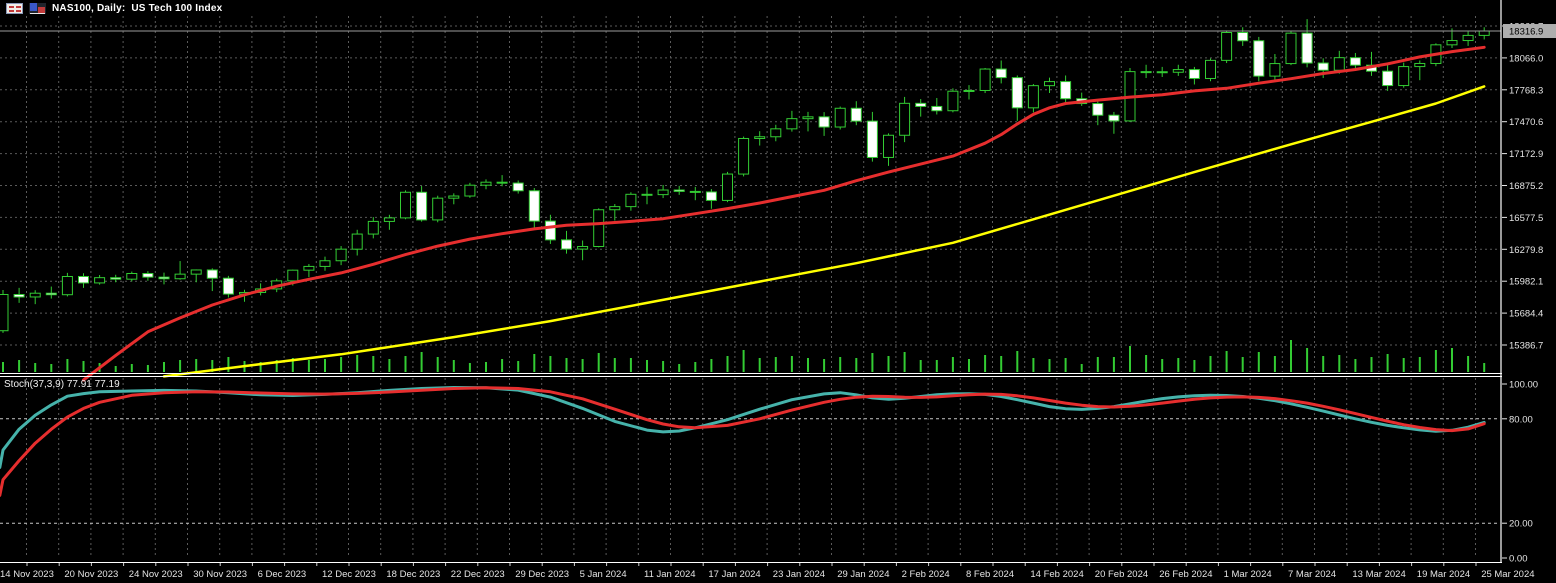 This screenshot has height=583, width=1556. What do you see at coordinates (990, 574) in the screenshot?
I see `svg-text: 8 Feb 2024` at bounding box center [990, 574].